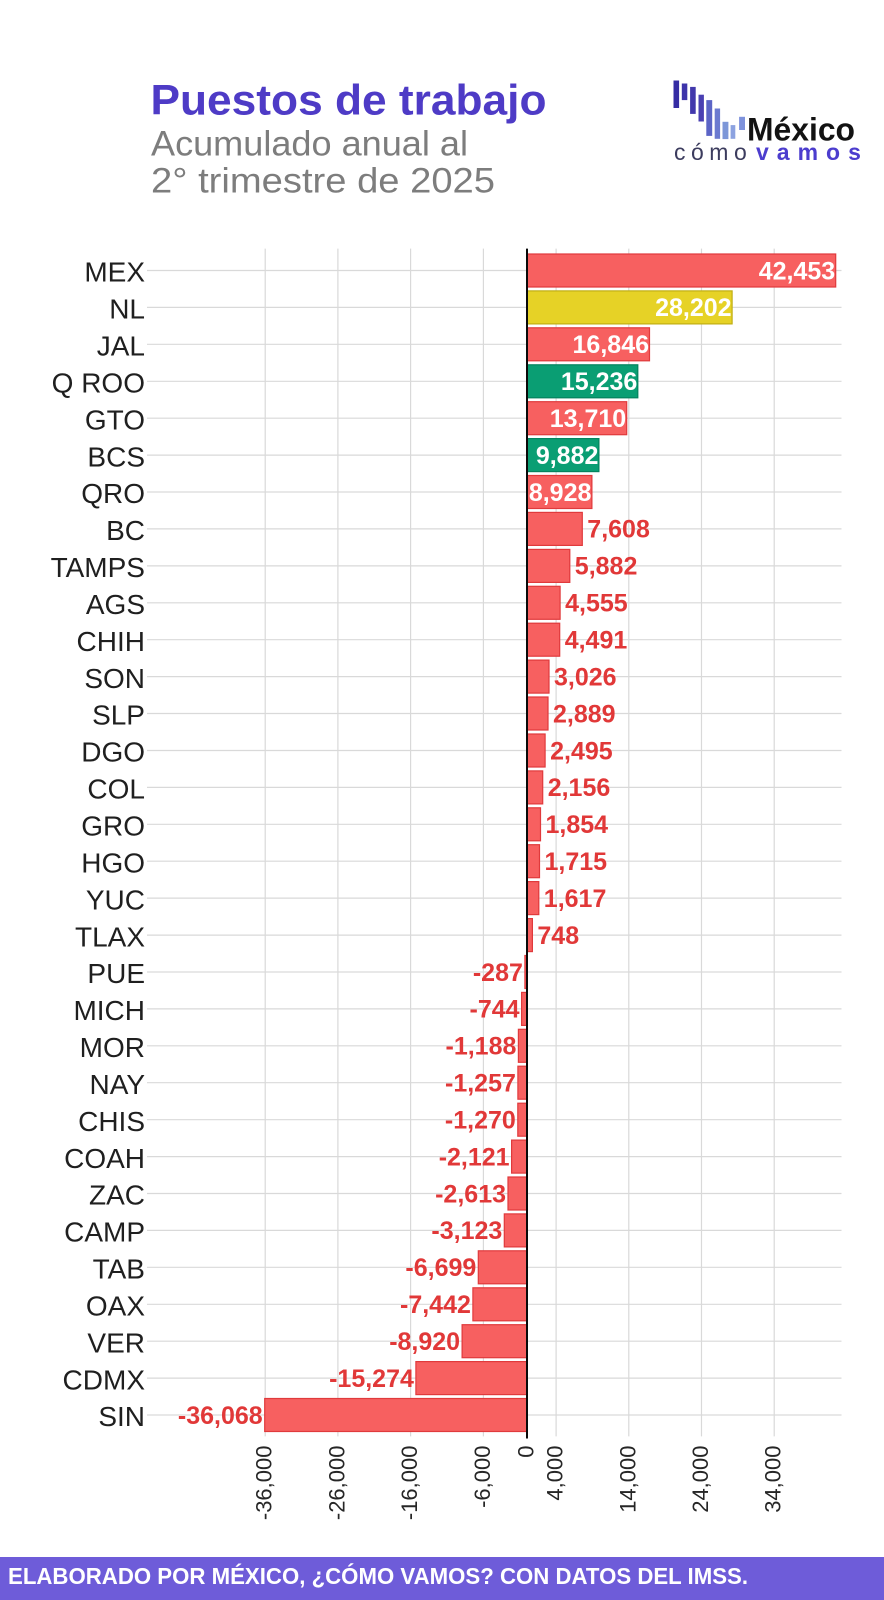 Image resolution: width=884 pixels, height=1600 pixels. Describe the element at coordinates (121, 1416) in the screenshot. I see `svg-text: SIN` at that location.